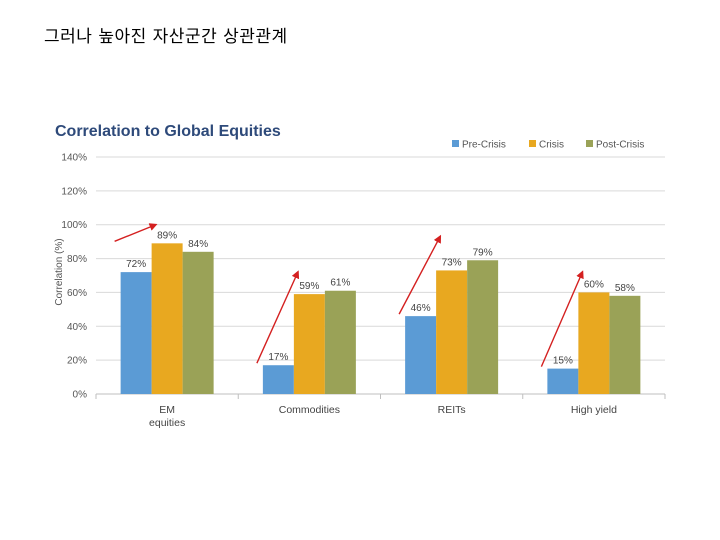 The image size is (720, 540). I want to click on data-label: 60%, so click(594, 284).